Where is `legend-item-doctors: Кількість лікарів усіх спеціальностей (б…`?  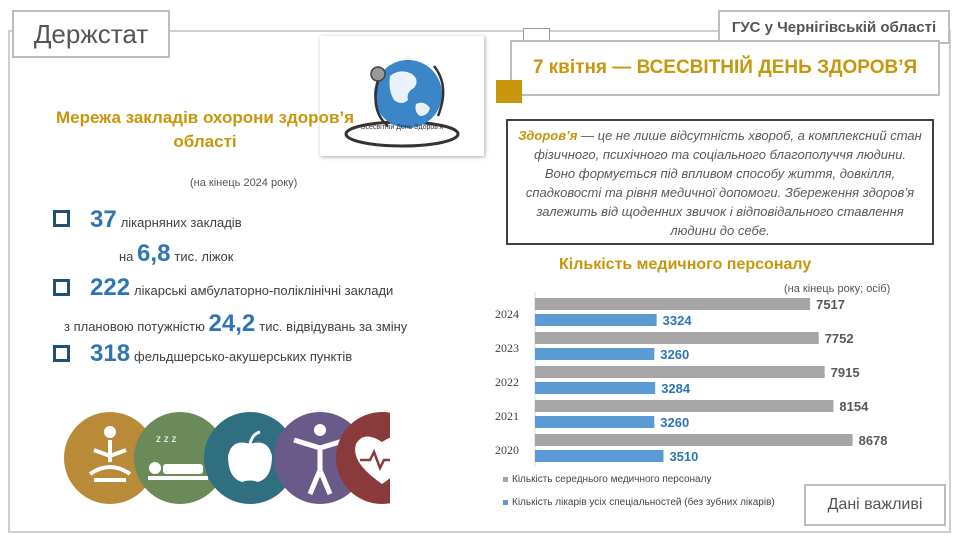 legend-item-doctors: Кількість лікарів усіх спеціальностей (б… is located at coordinates (639, 502).